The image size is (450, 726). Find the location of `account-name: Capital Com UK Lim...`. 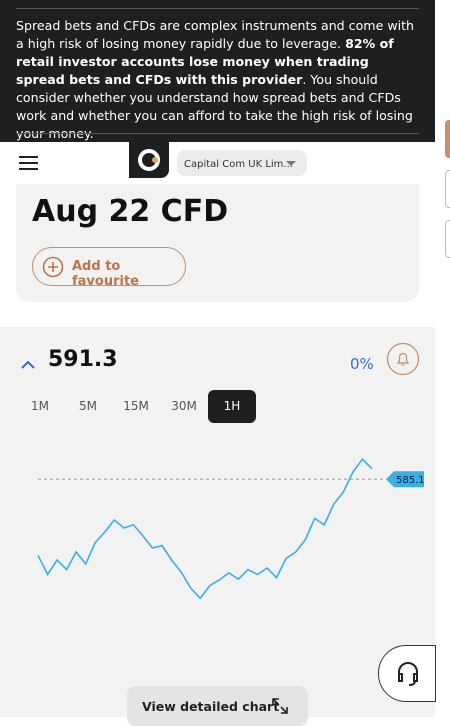

account-name: Capital Com UK Lim... is located at coordinates (238, 164).